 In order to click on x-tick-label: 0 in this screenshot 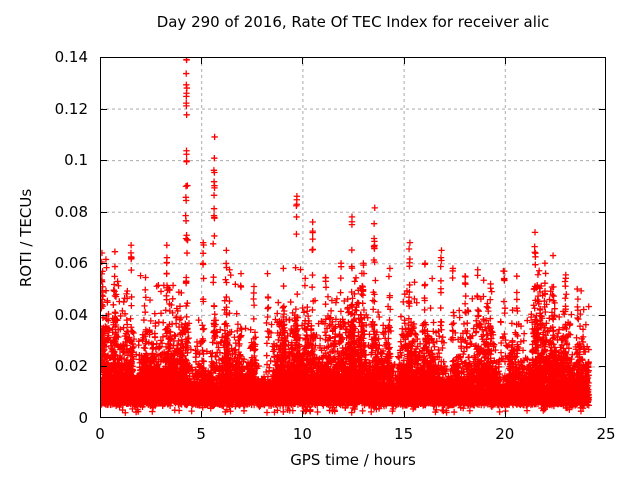, I will do `click(100, 434)`.